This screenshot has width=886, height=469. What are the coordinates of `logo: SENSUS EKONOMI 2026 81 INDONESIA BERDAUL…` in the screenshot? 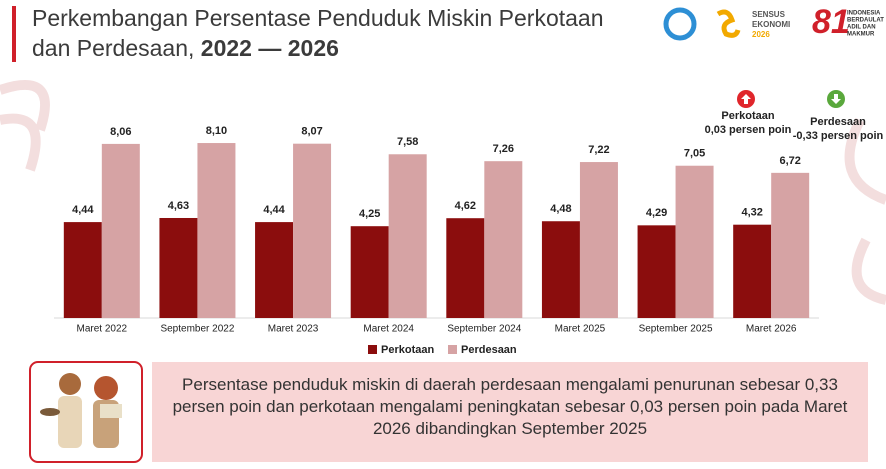 It's located at (773, 22).